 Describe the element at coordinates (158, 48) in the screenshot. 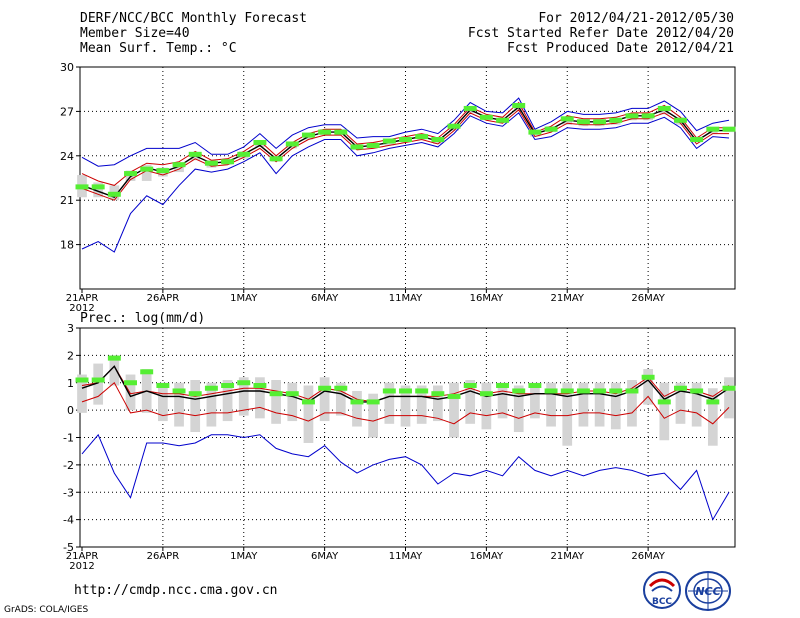

I see `variable-label: Mean Surf. Temp.: °C` at that location.